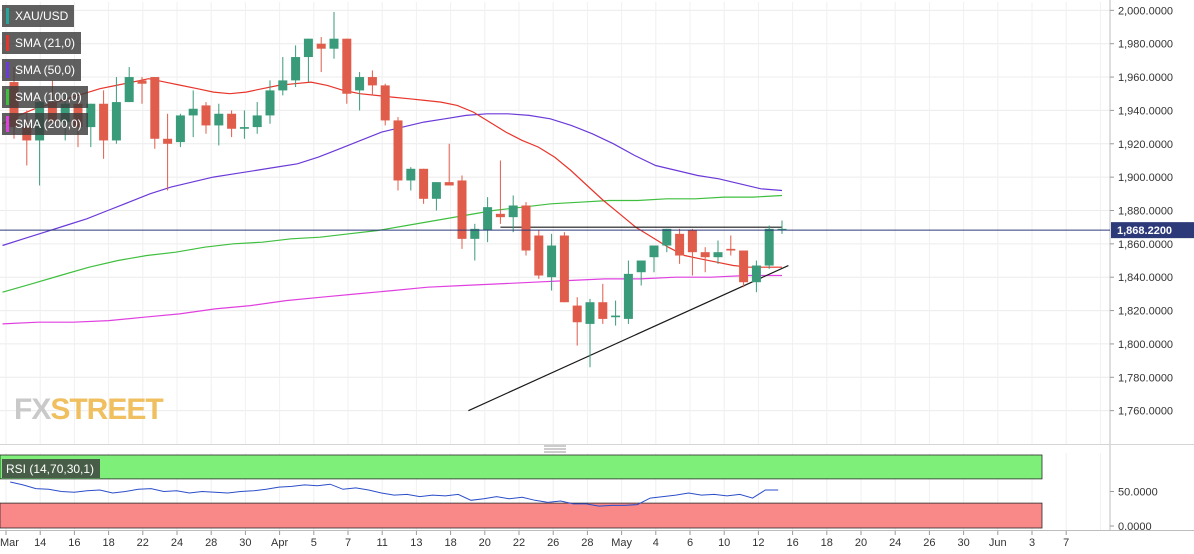 The image size is (1194, 554). What do you see at coordinates (40, 543) in the screenshot?
I see `time-tick-label-1: 14` at bounding box center [40, 543].